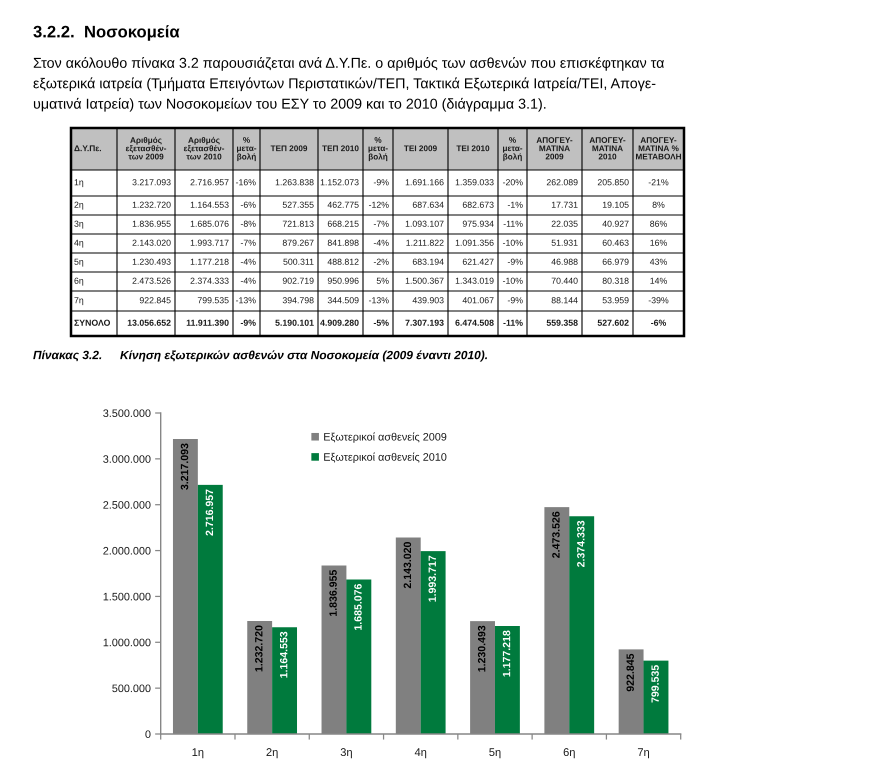  I want to click on data-label: 1.093.107, so click(425, 223).